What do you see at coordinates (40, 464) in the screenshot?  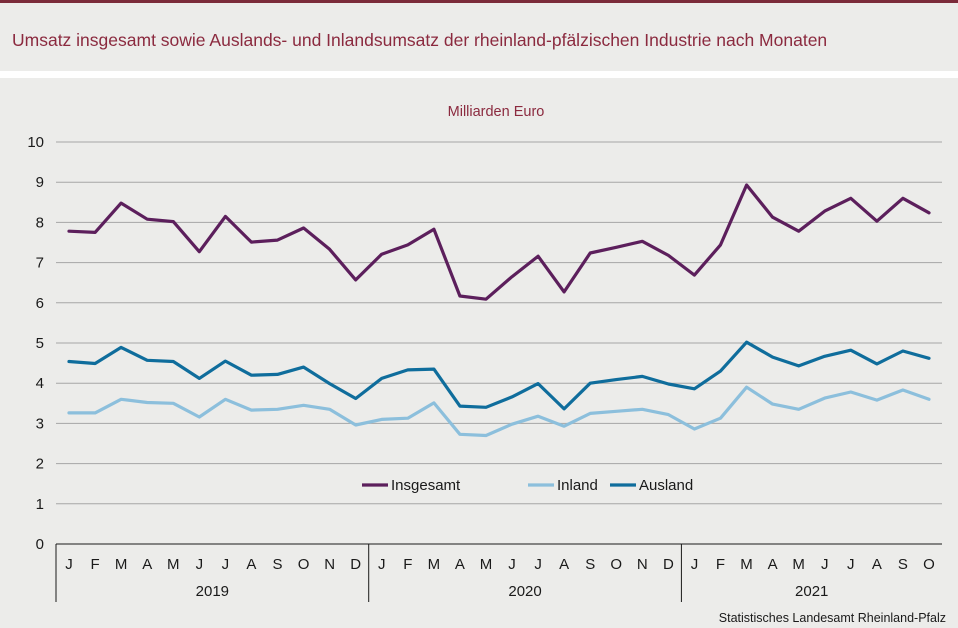 I see `y-tick-label: 2` at bounding box center [40, 464].